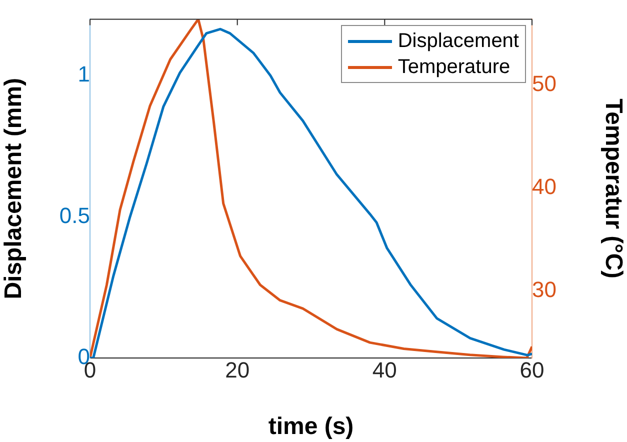  What do you see at coordinates (84, 74) in the screenshot?
I see `y-tick-label: 1` at bounding box center [84, 74].